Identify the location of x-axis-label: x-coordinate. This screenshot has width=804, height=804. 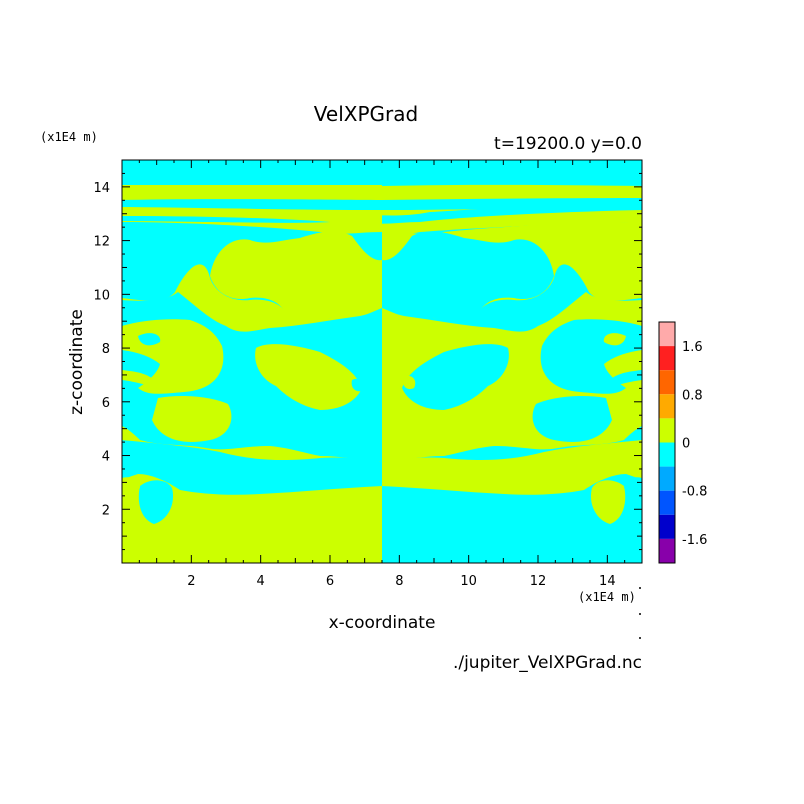
(382, 623).